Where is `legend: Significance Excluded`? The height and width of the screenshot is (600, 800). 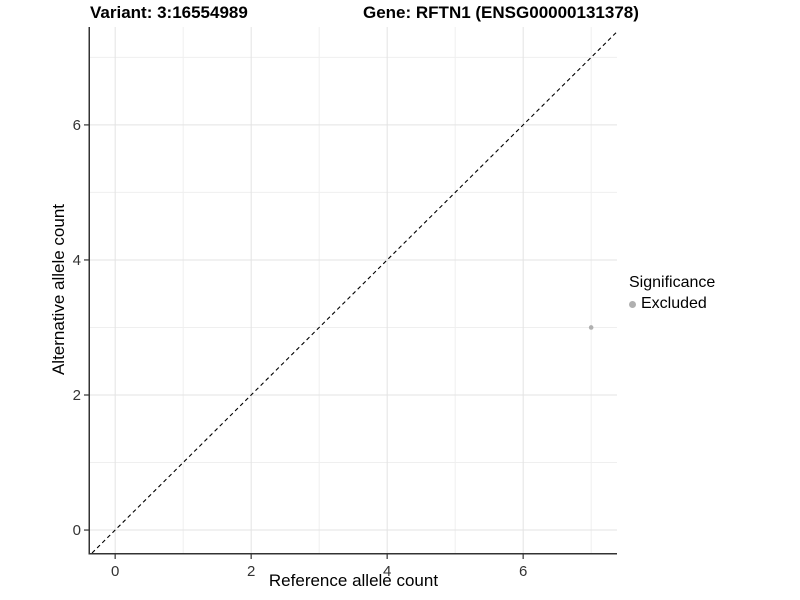
legend: Significance Excluded is located at coordinates (672, 293).